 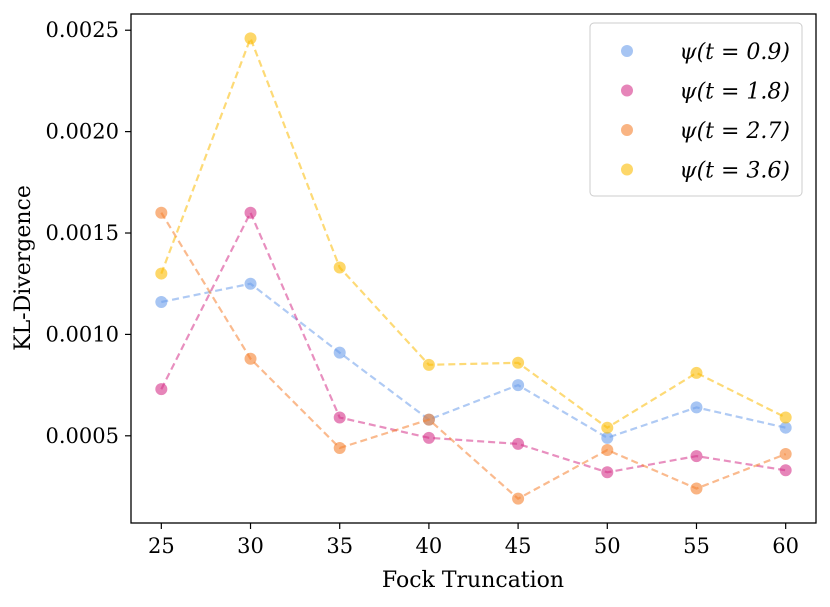 What do you see at coordinates (734, 92) in the screenshot?
I see `legend-label: ψ(t = 1.8)` at bounding box center [734, 92].